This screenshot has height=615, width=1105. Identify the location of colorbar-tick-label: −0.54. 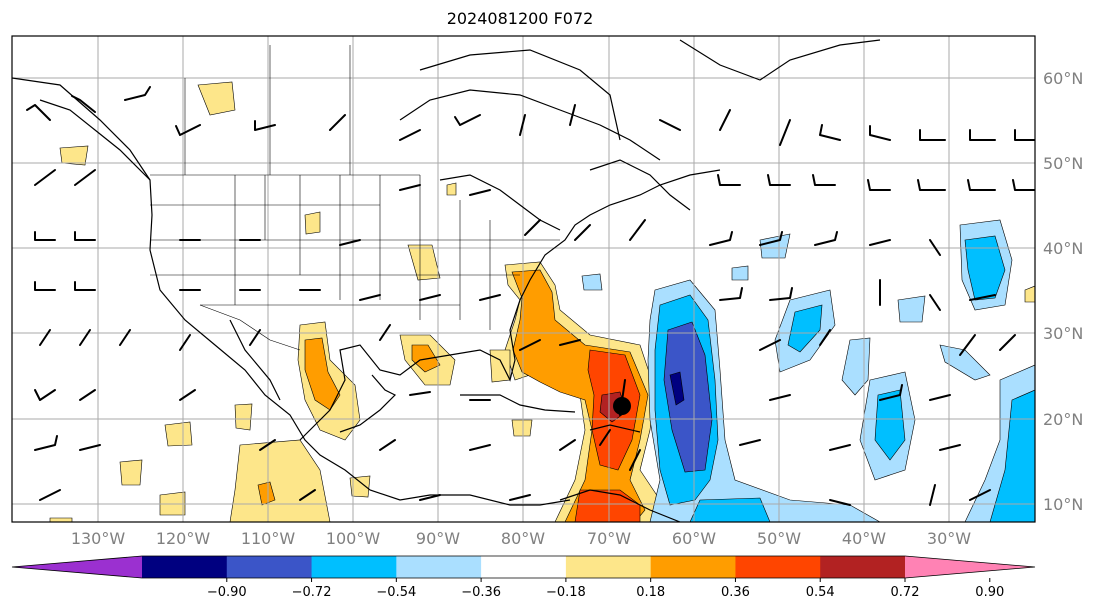
(396, 592).